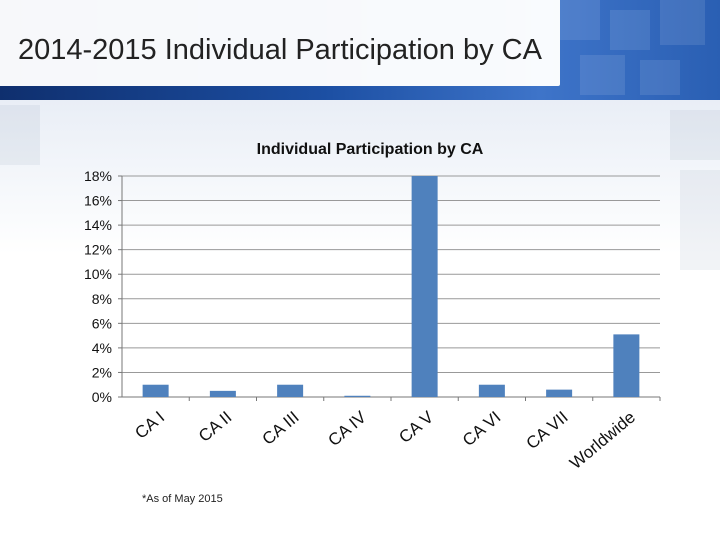 The image size is (720, 540). What do you see at coordinates (98, 274) in the screenshot?
I see `y-tick-label: 10%` at bounding box center [98, 274].